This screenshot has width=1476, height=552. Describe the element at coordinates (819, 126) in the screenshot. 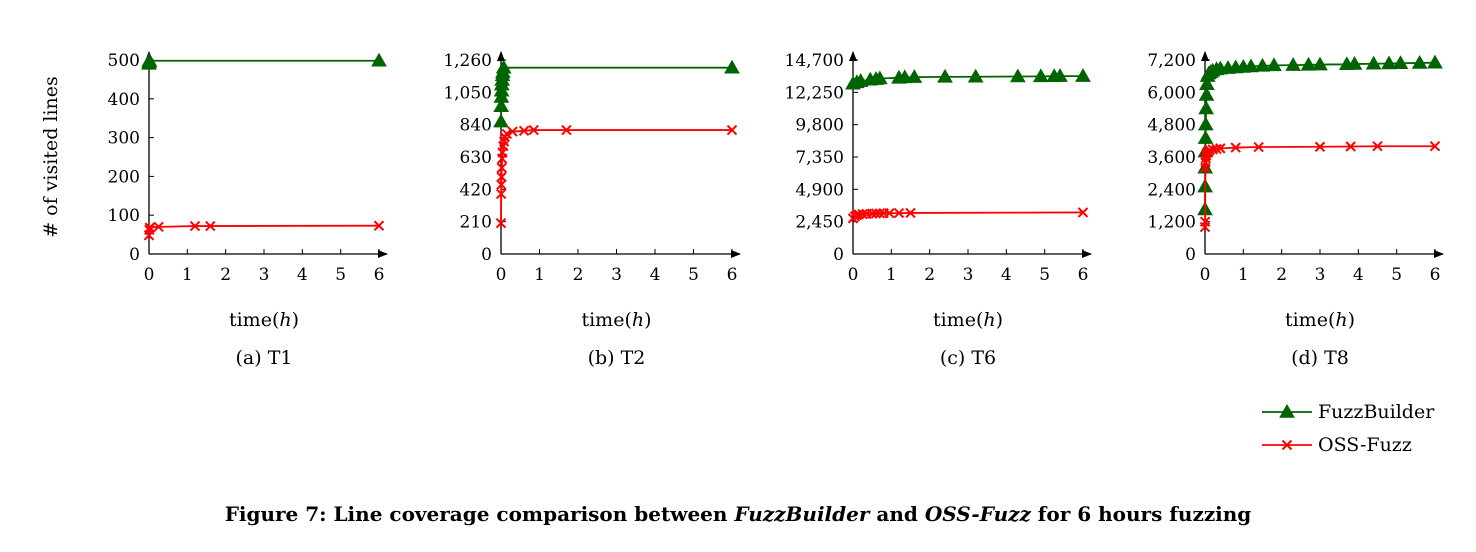

I see `y-tick-label: 9,800` at that location.